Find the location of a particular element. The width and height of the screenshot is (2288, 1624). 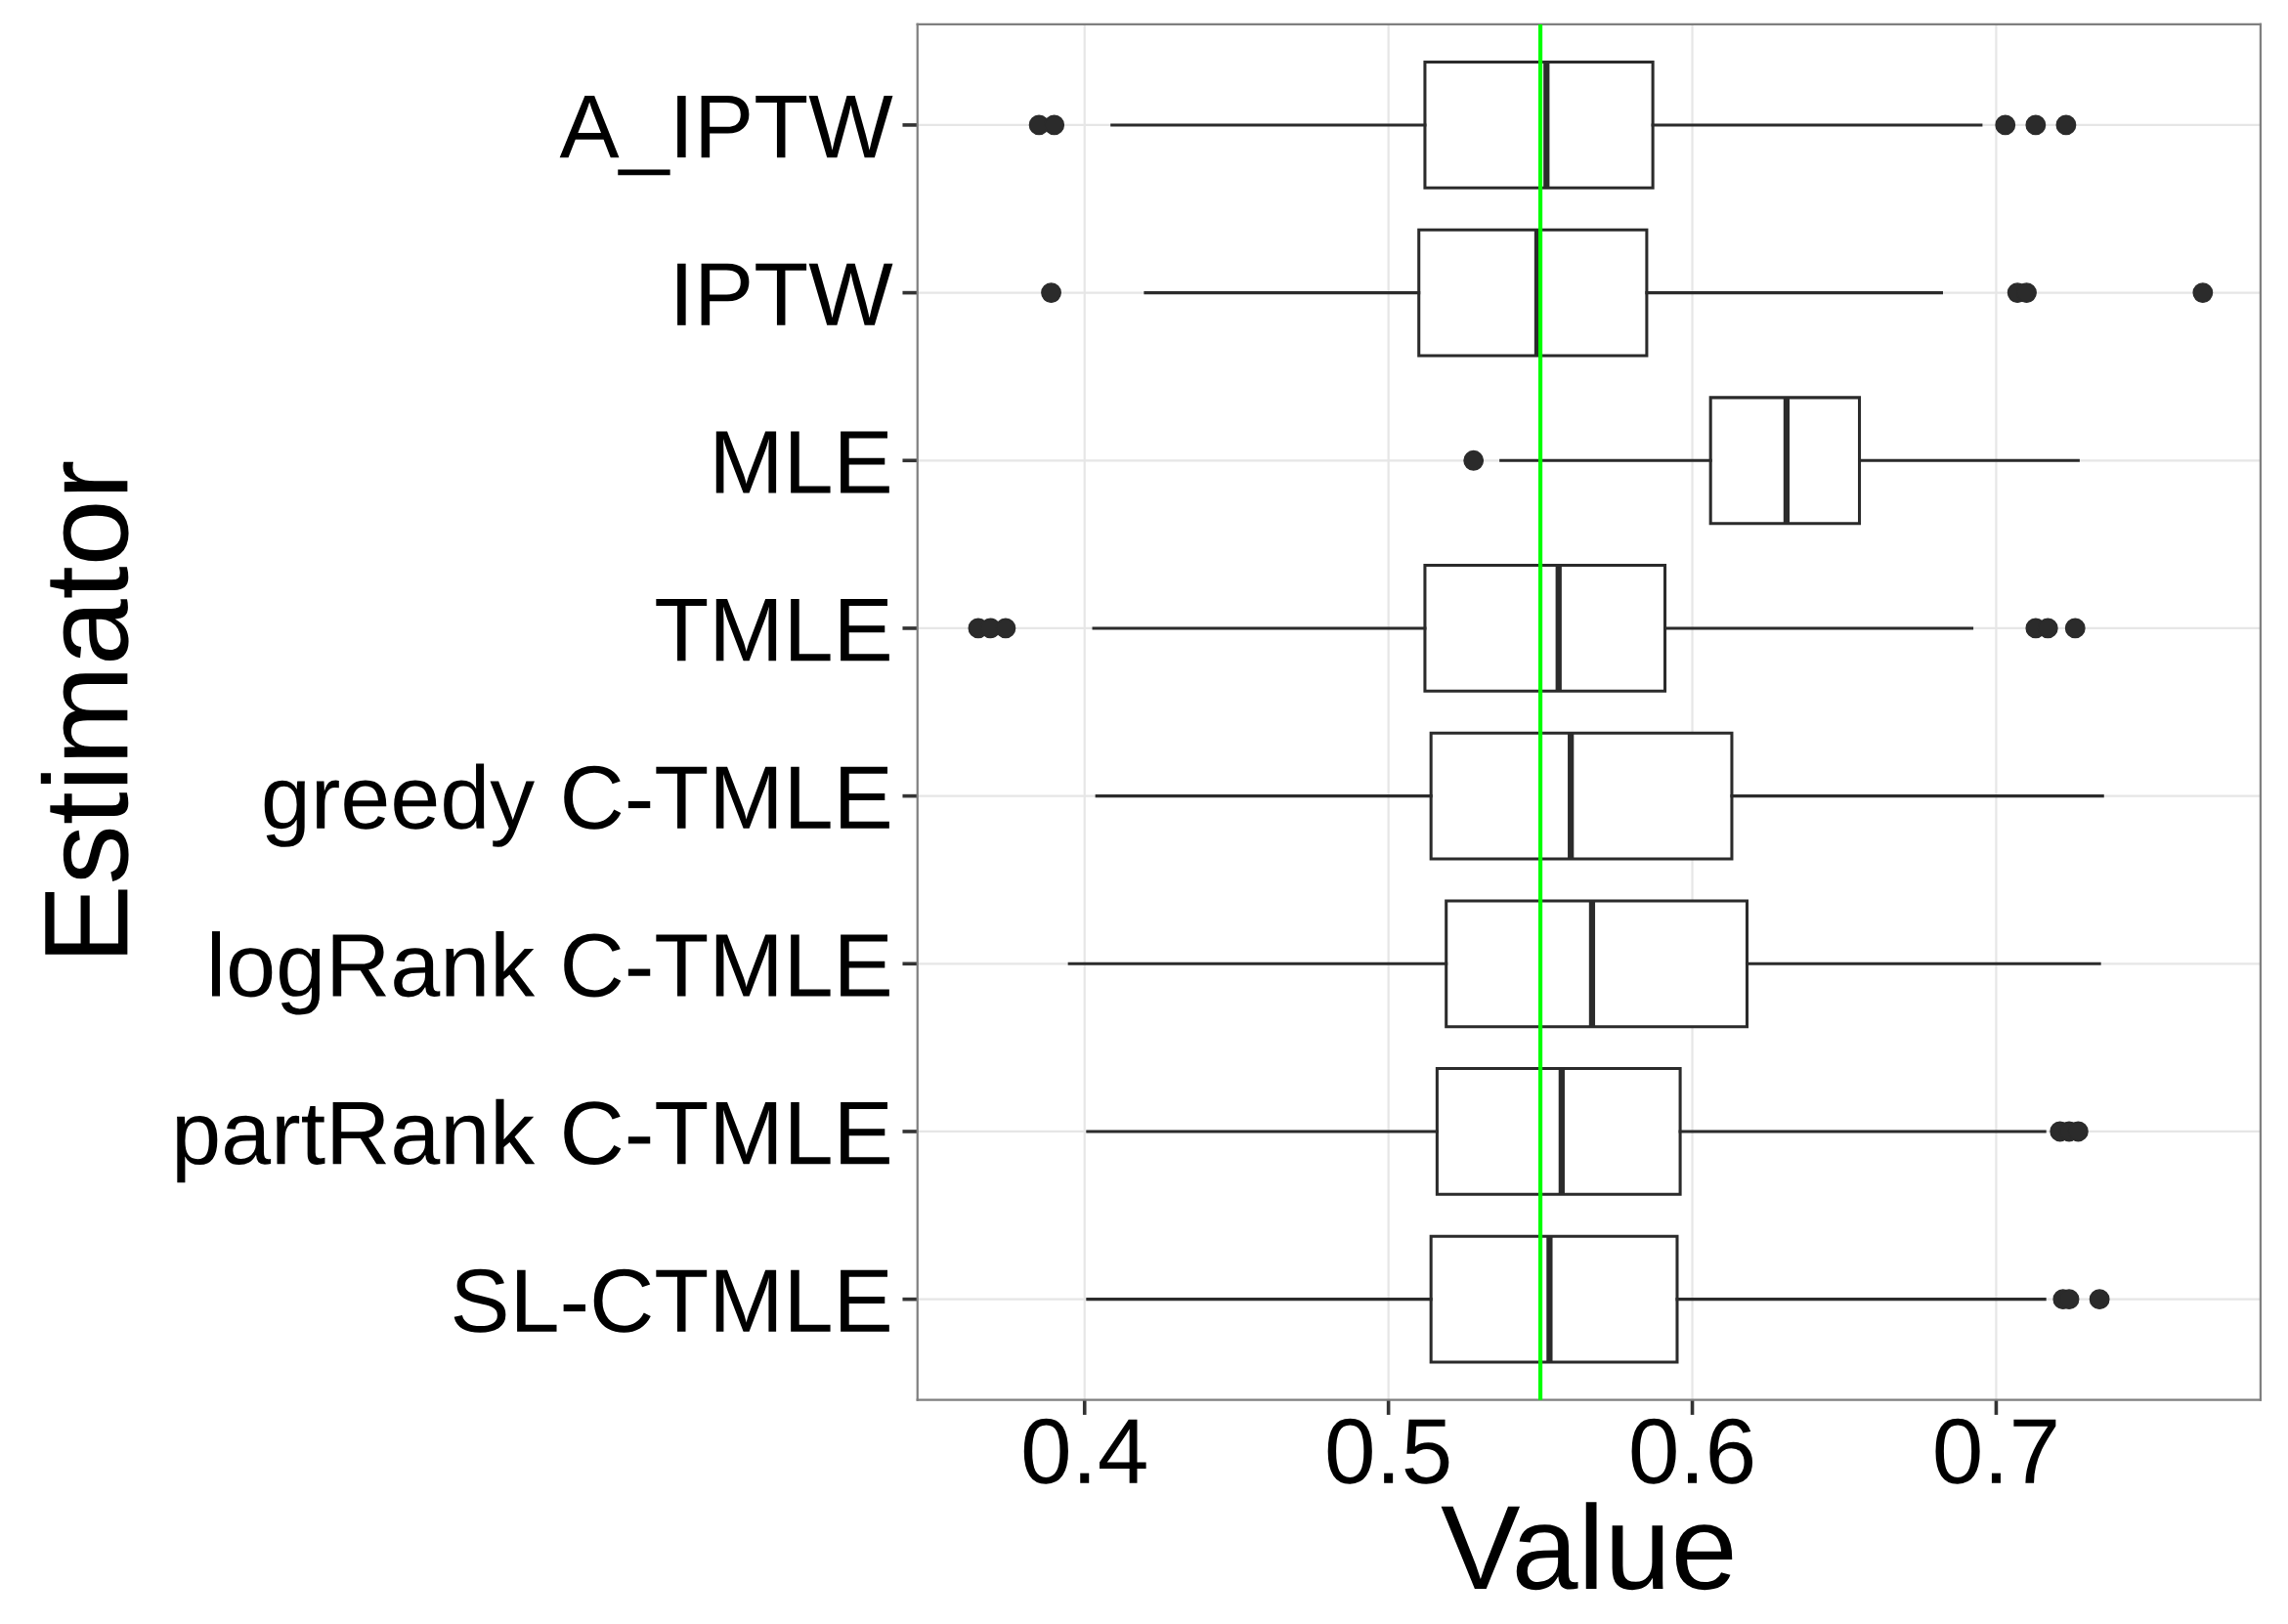

y-tick-label: greedy C-TMLE is located at coordinates (576, 805).